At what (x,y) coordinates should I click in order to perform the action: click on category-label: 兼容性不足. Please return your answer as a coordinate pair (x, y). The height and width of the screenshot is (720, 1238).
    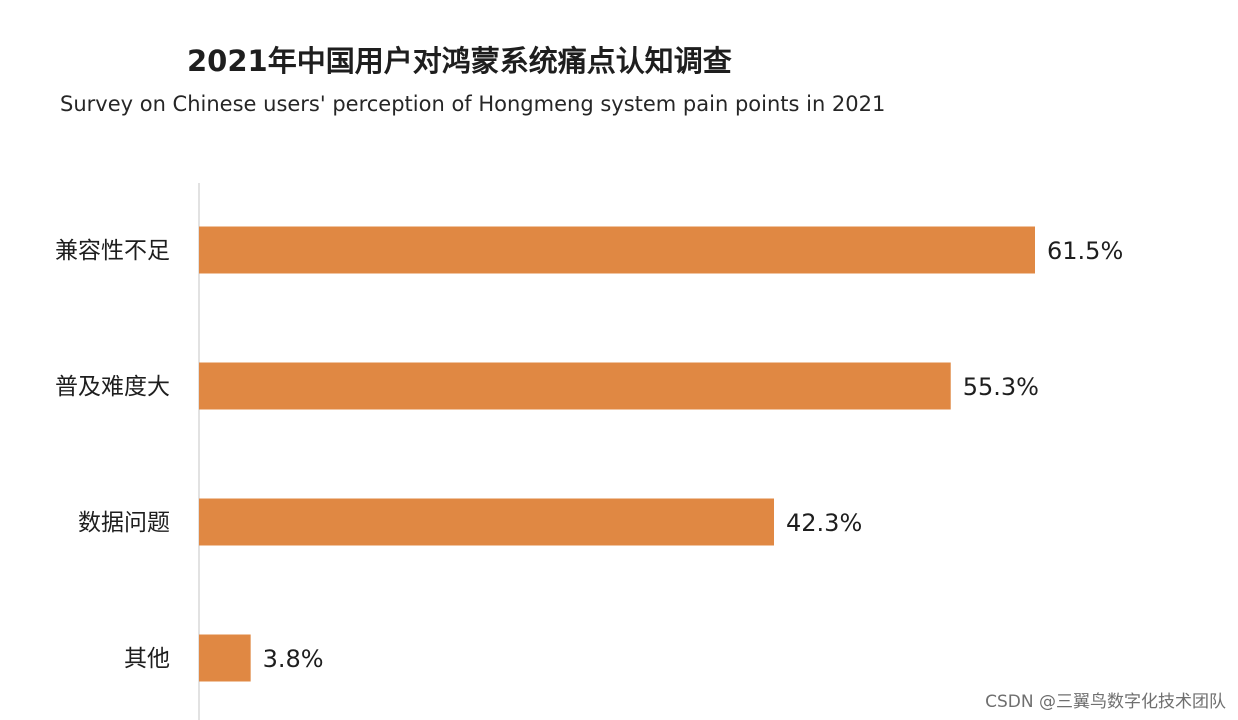
    Looking at the image, I should click on (112, 251).